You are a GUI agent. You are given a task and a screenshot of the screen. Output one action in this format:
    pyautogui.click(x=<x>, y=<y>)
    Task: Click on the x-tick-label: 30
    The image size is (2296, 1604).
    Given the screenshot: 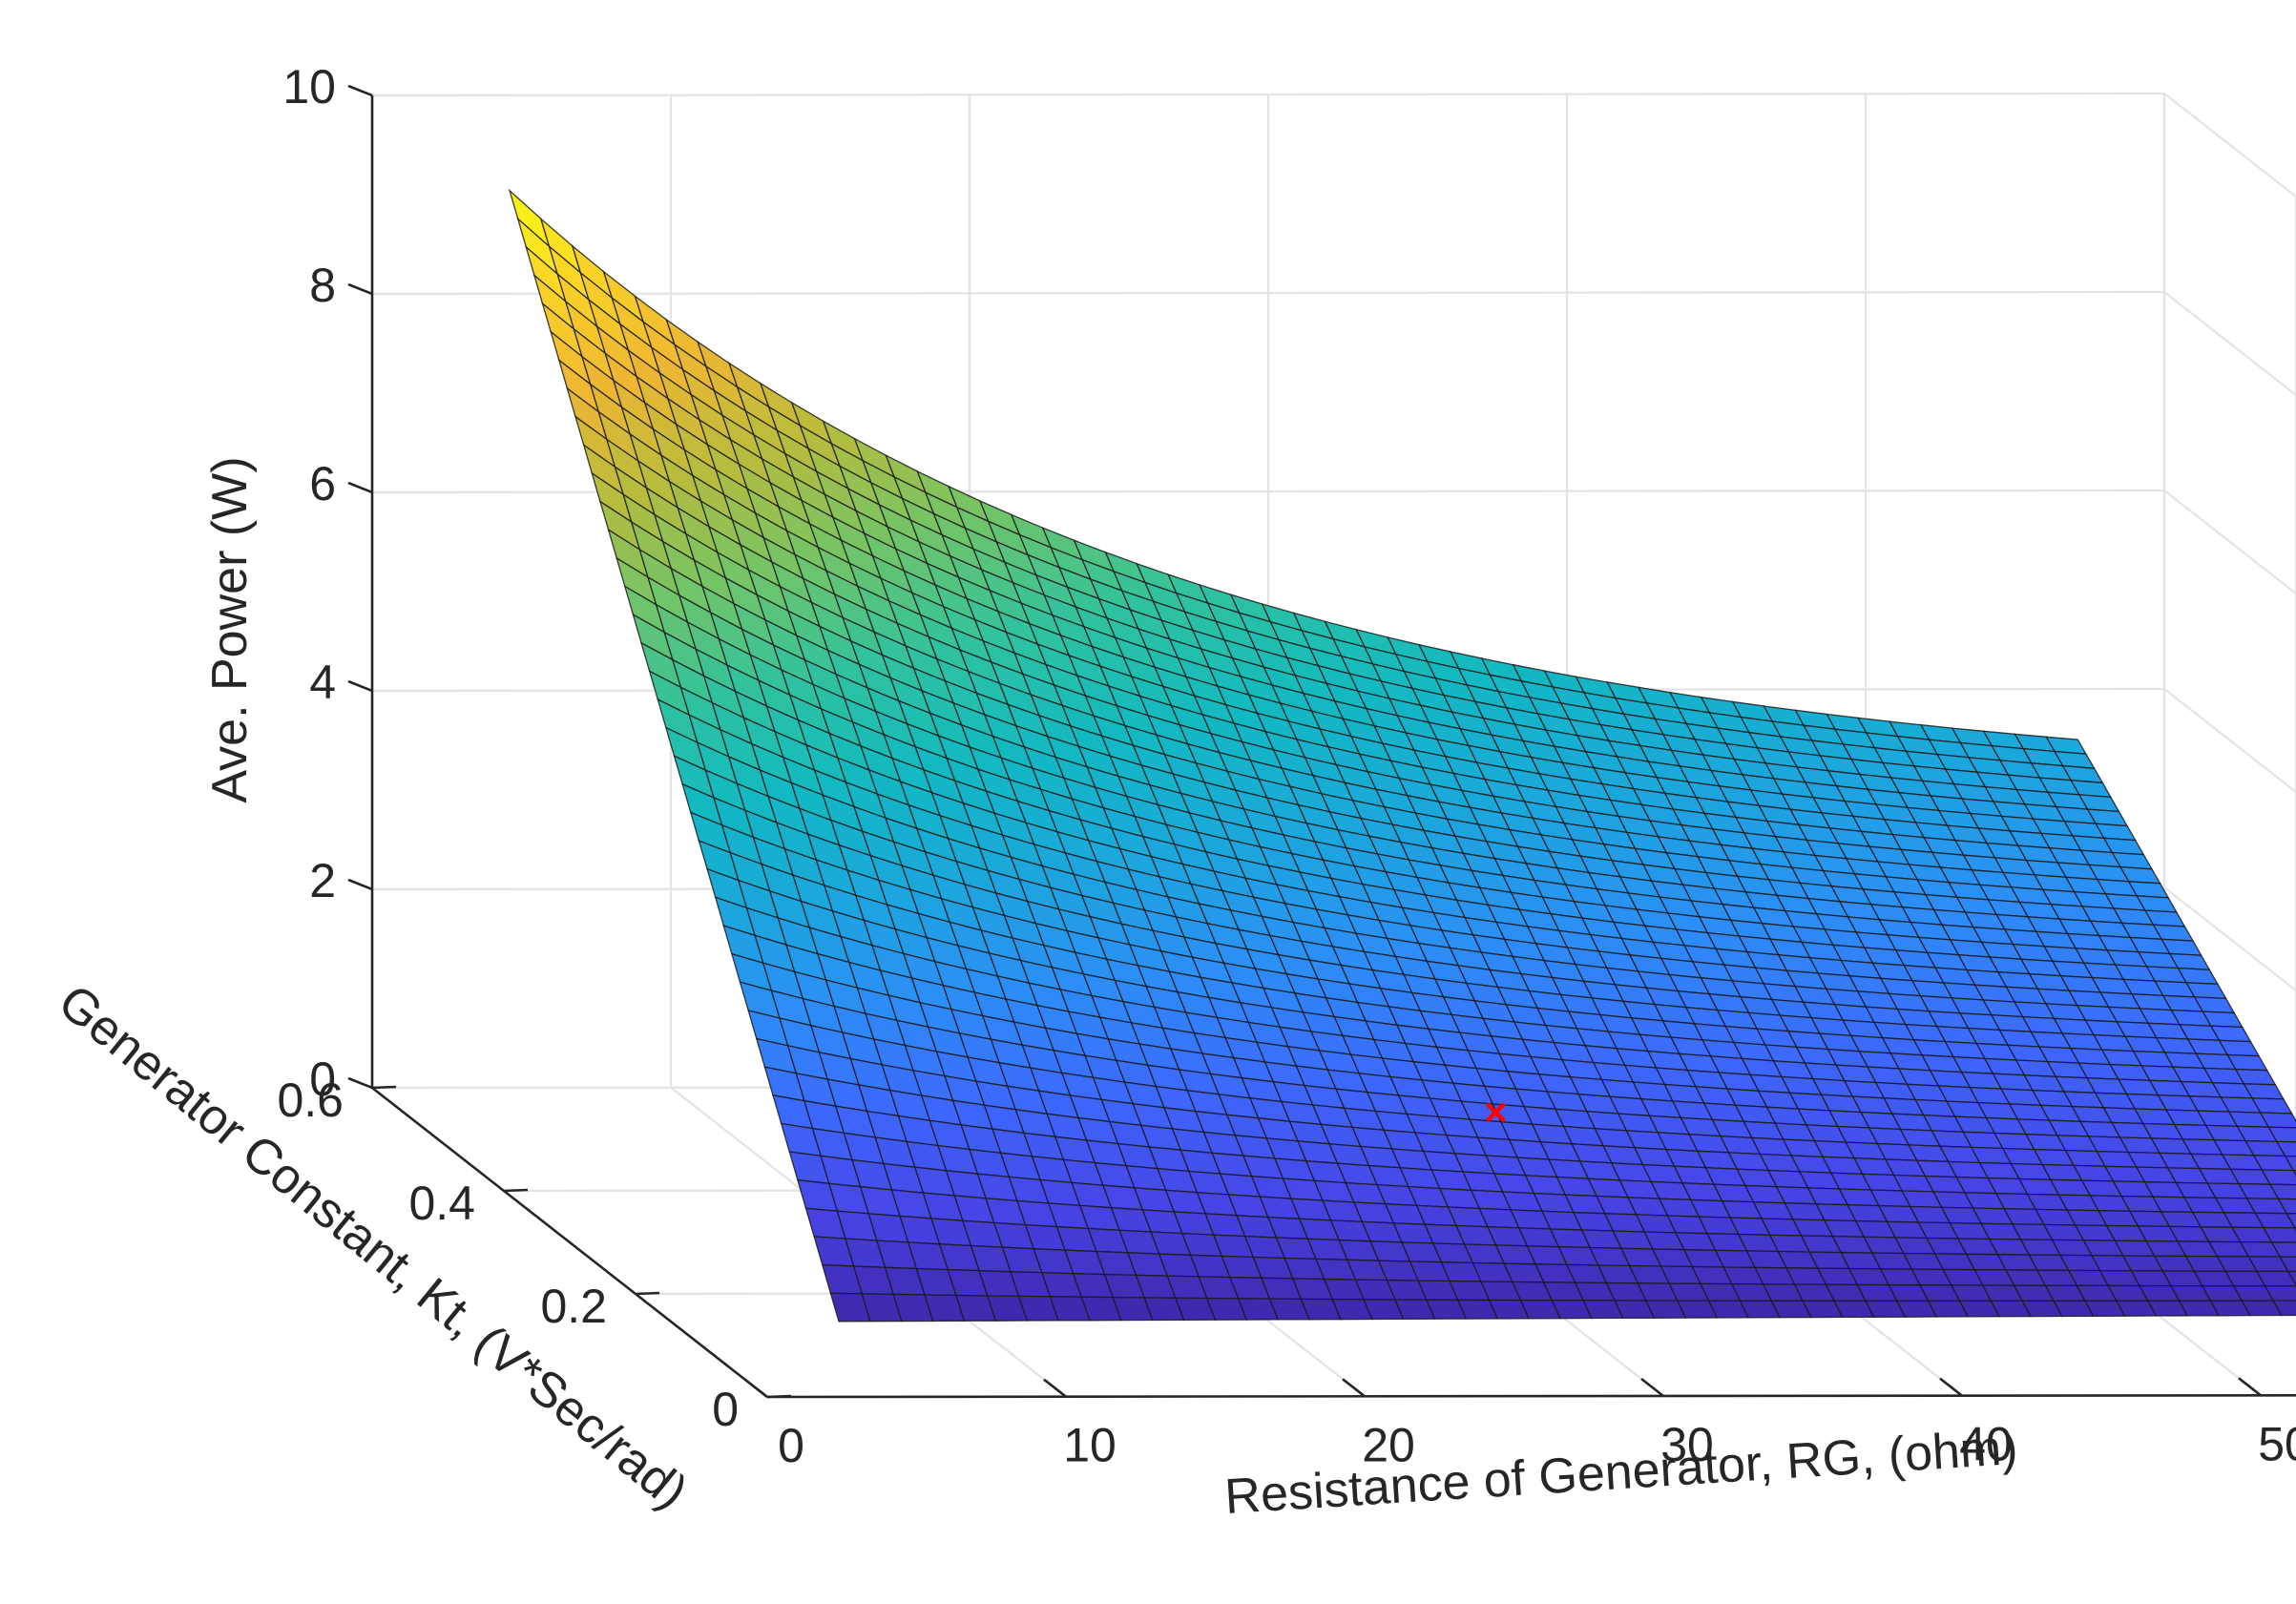 What is the action you would take?
    pyautogui.click(x=1687, y=1444)
    